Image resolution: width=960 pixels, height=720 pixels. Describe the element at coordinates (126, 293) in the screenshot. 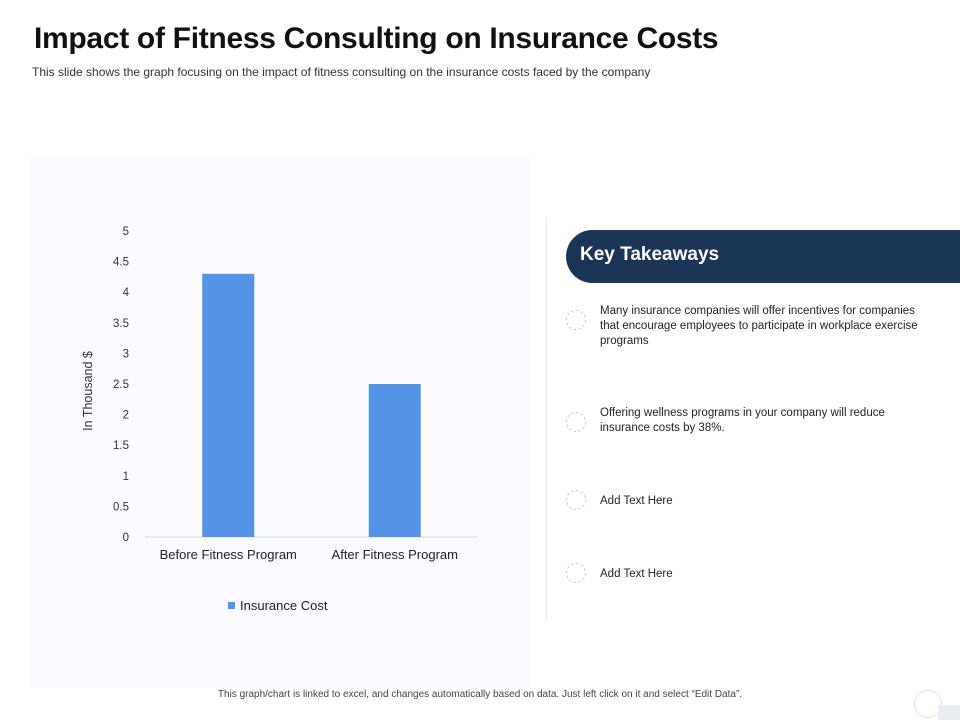

I see `y-tick-label: 4` at that location.